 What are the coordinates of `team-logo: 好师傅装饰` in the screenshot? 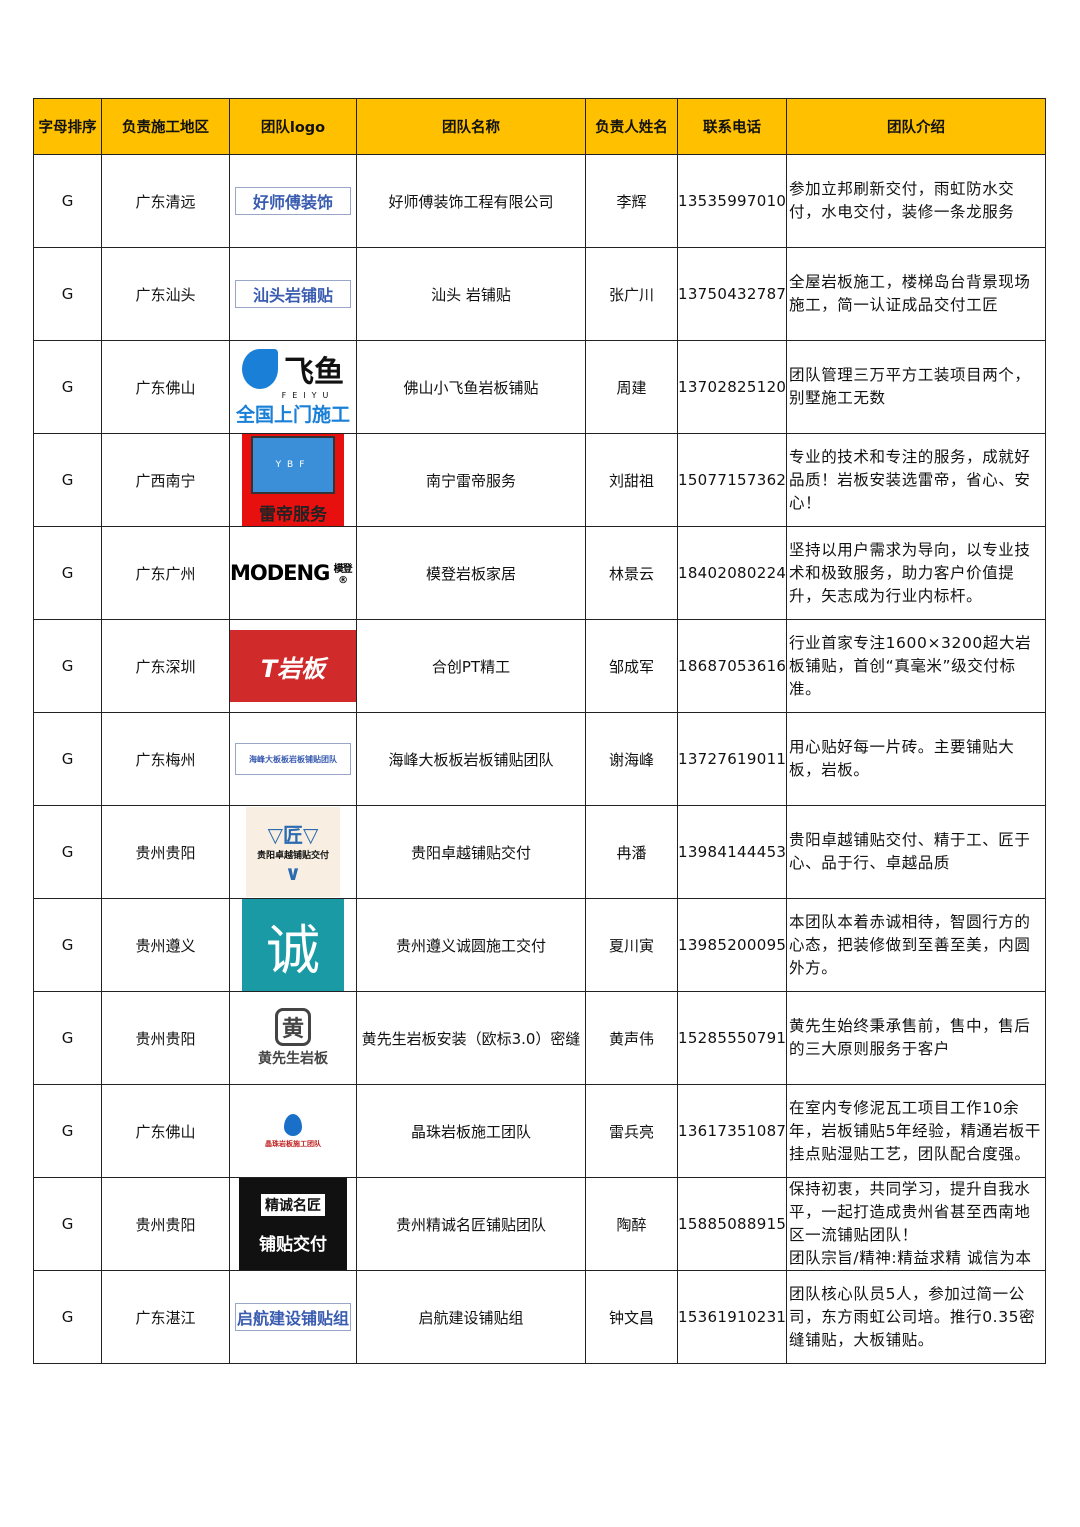 It's located at (293, 201).